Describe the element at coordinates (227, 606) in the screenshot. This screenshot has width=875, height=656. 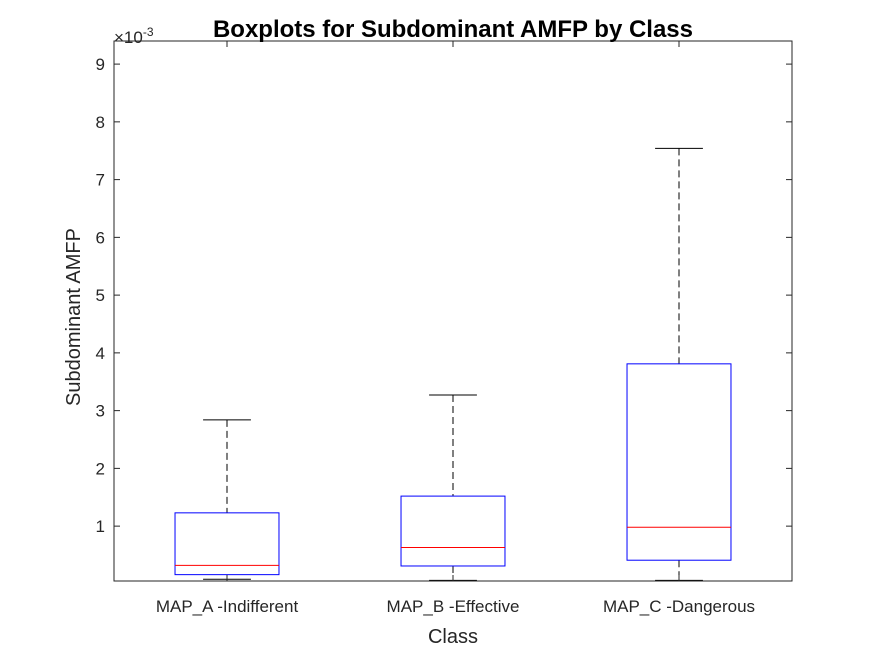
I see `x-tick-label: MAP_A -Indifferent` at that location.